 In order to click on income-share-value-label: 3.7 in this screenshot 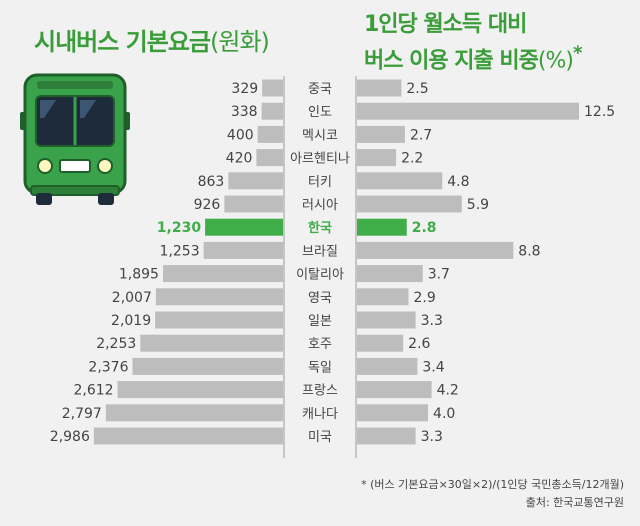, I will do `click(439, 275)`.